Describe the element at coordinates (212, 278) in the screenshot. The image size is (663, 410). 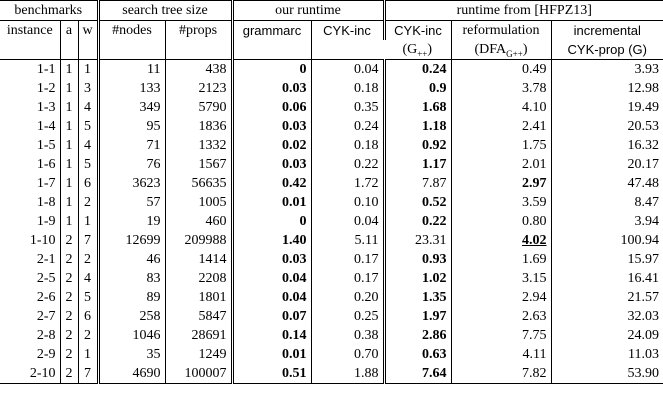
I see `value: 2208` at that location.